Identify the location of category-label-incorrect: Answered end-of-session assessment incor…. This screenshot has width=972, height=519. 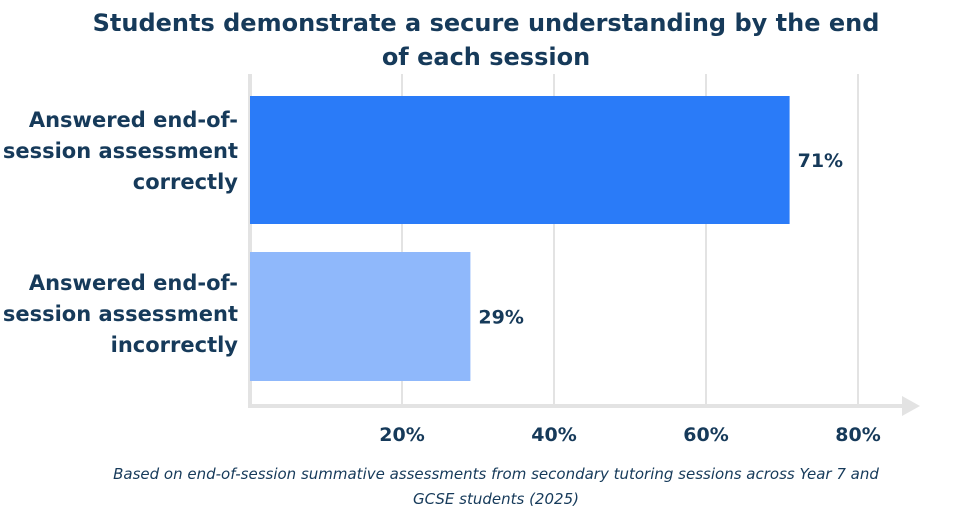
(120, 314).